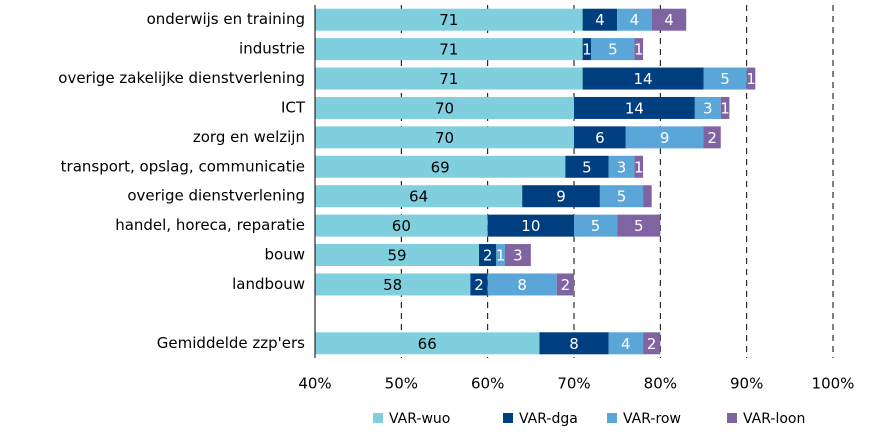 This screenshot has width=870, height=432. I want to click on legend-label: VAR-dga, so click(548, 419).